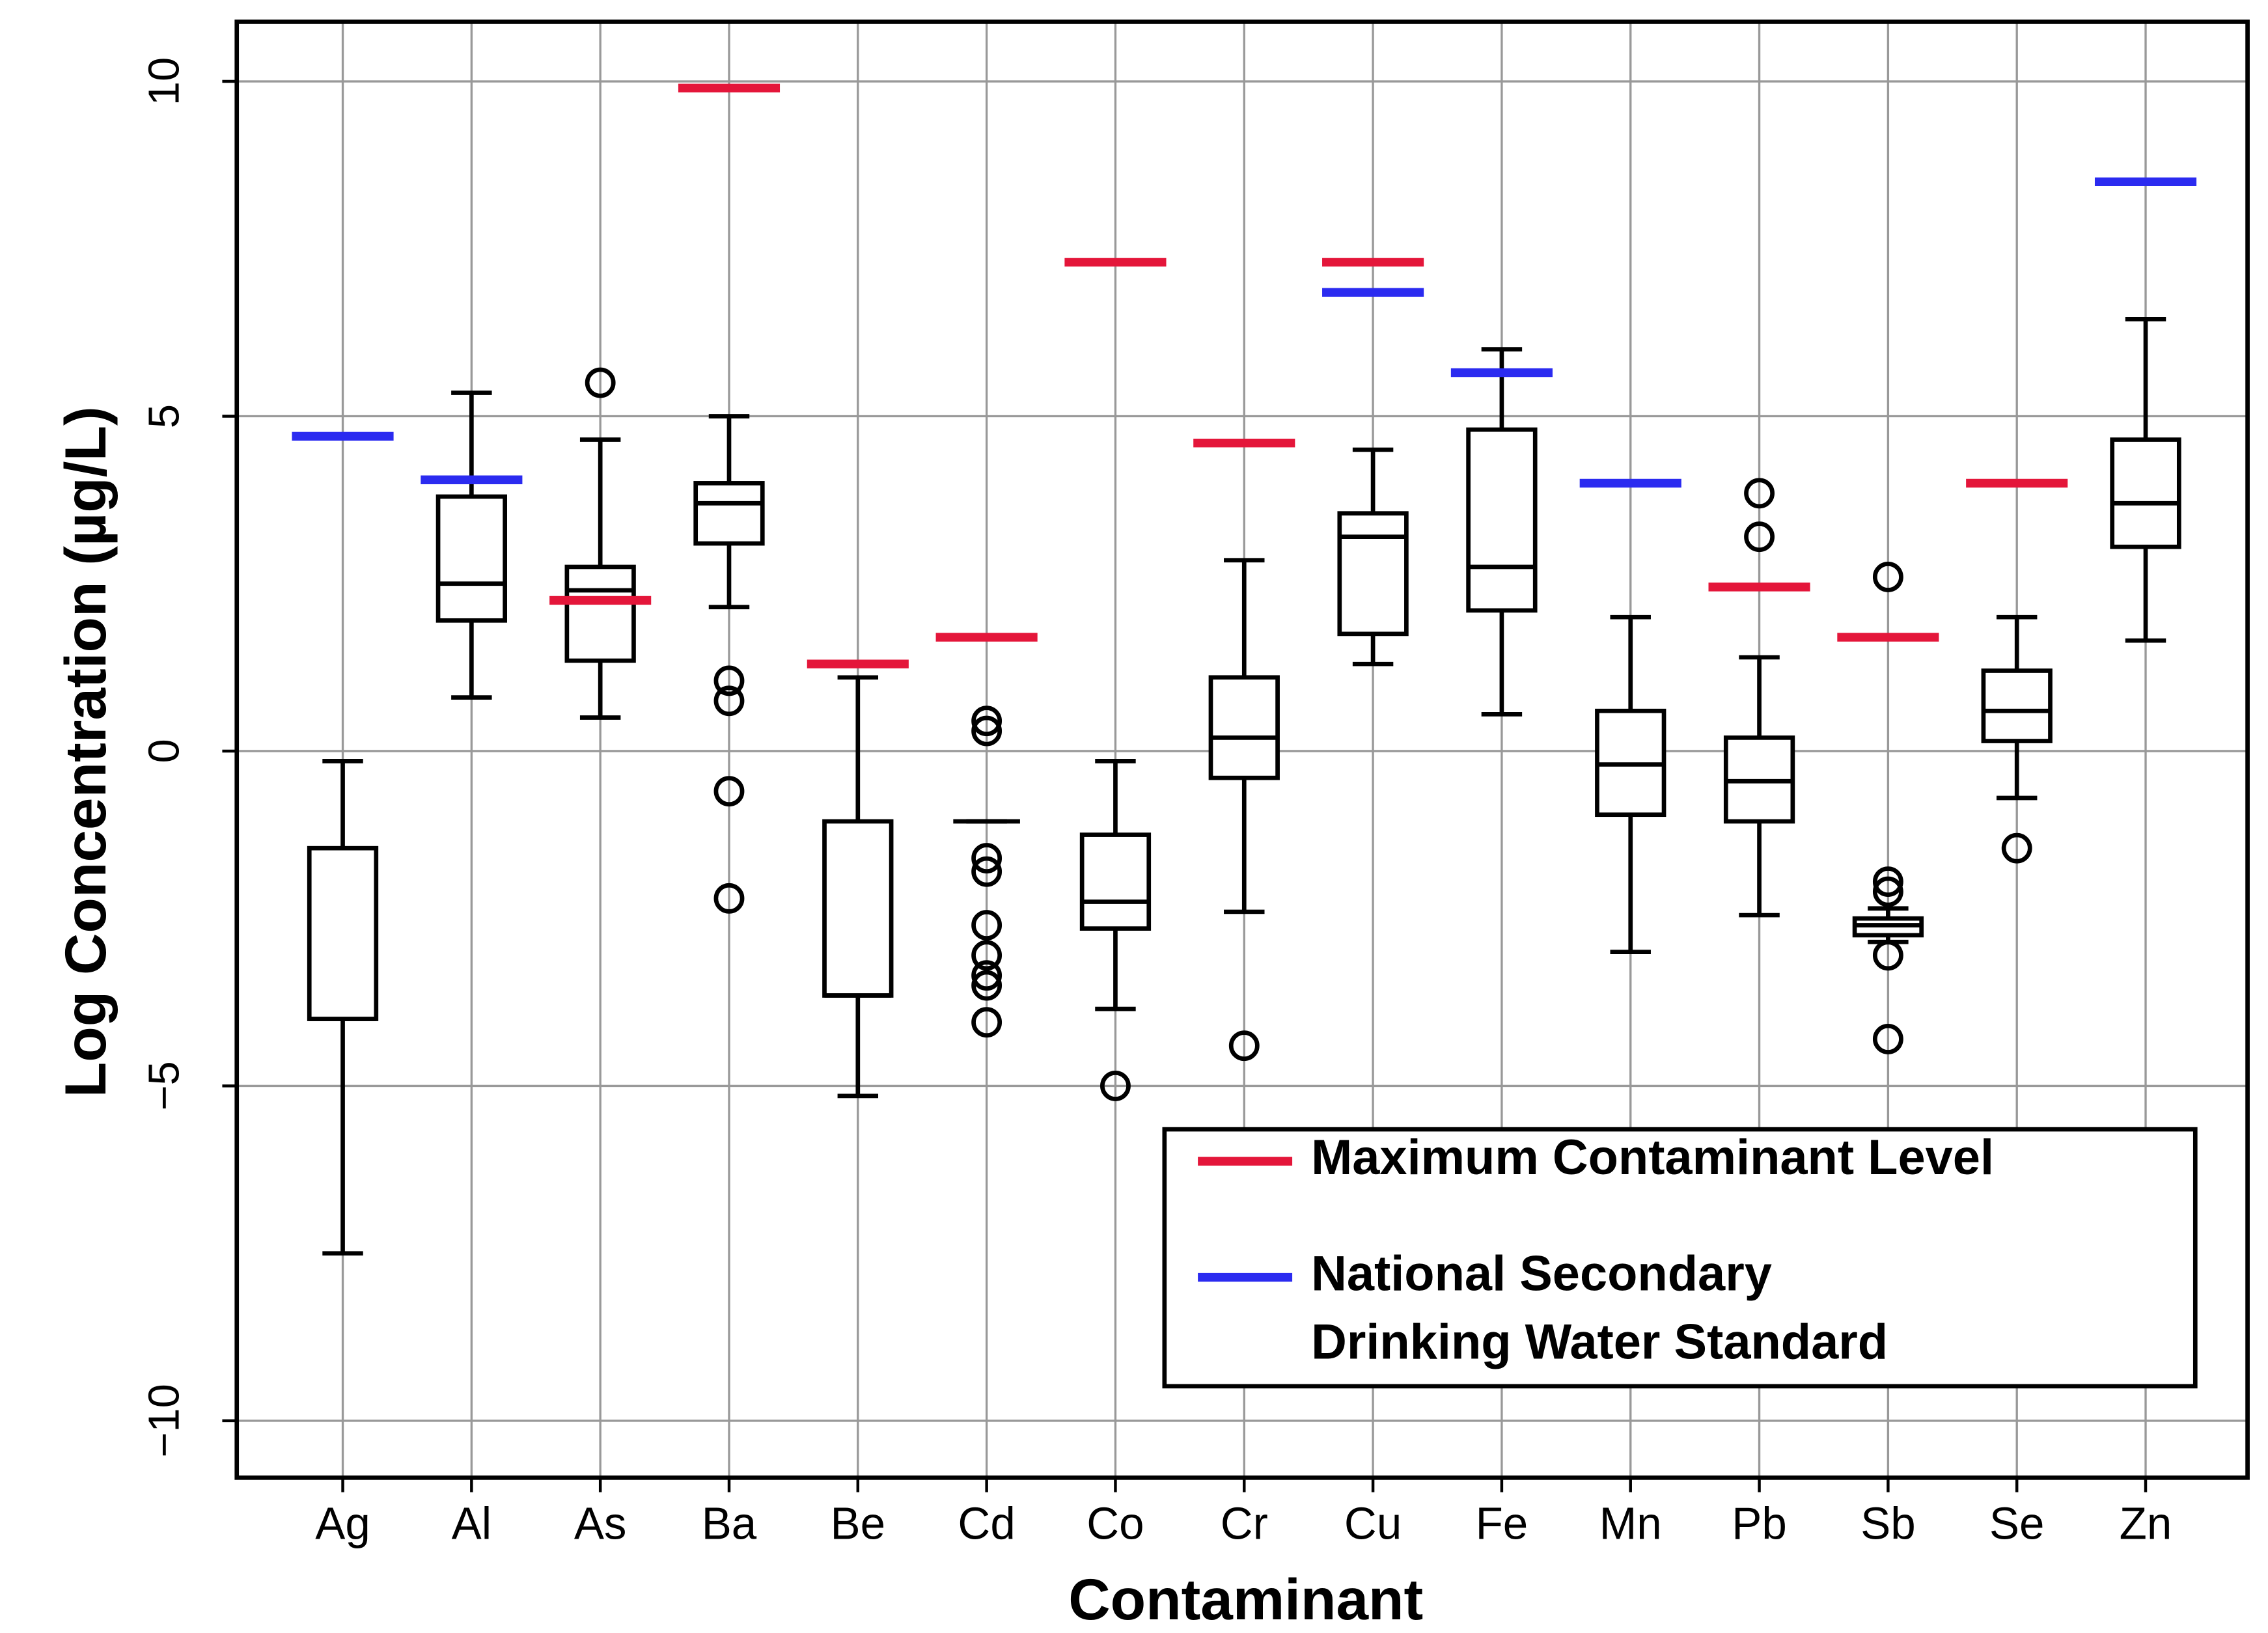 The image size is (2268, 1633). I want to click on legend-box, so click(1680, 1258).